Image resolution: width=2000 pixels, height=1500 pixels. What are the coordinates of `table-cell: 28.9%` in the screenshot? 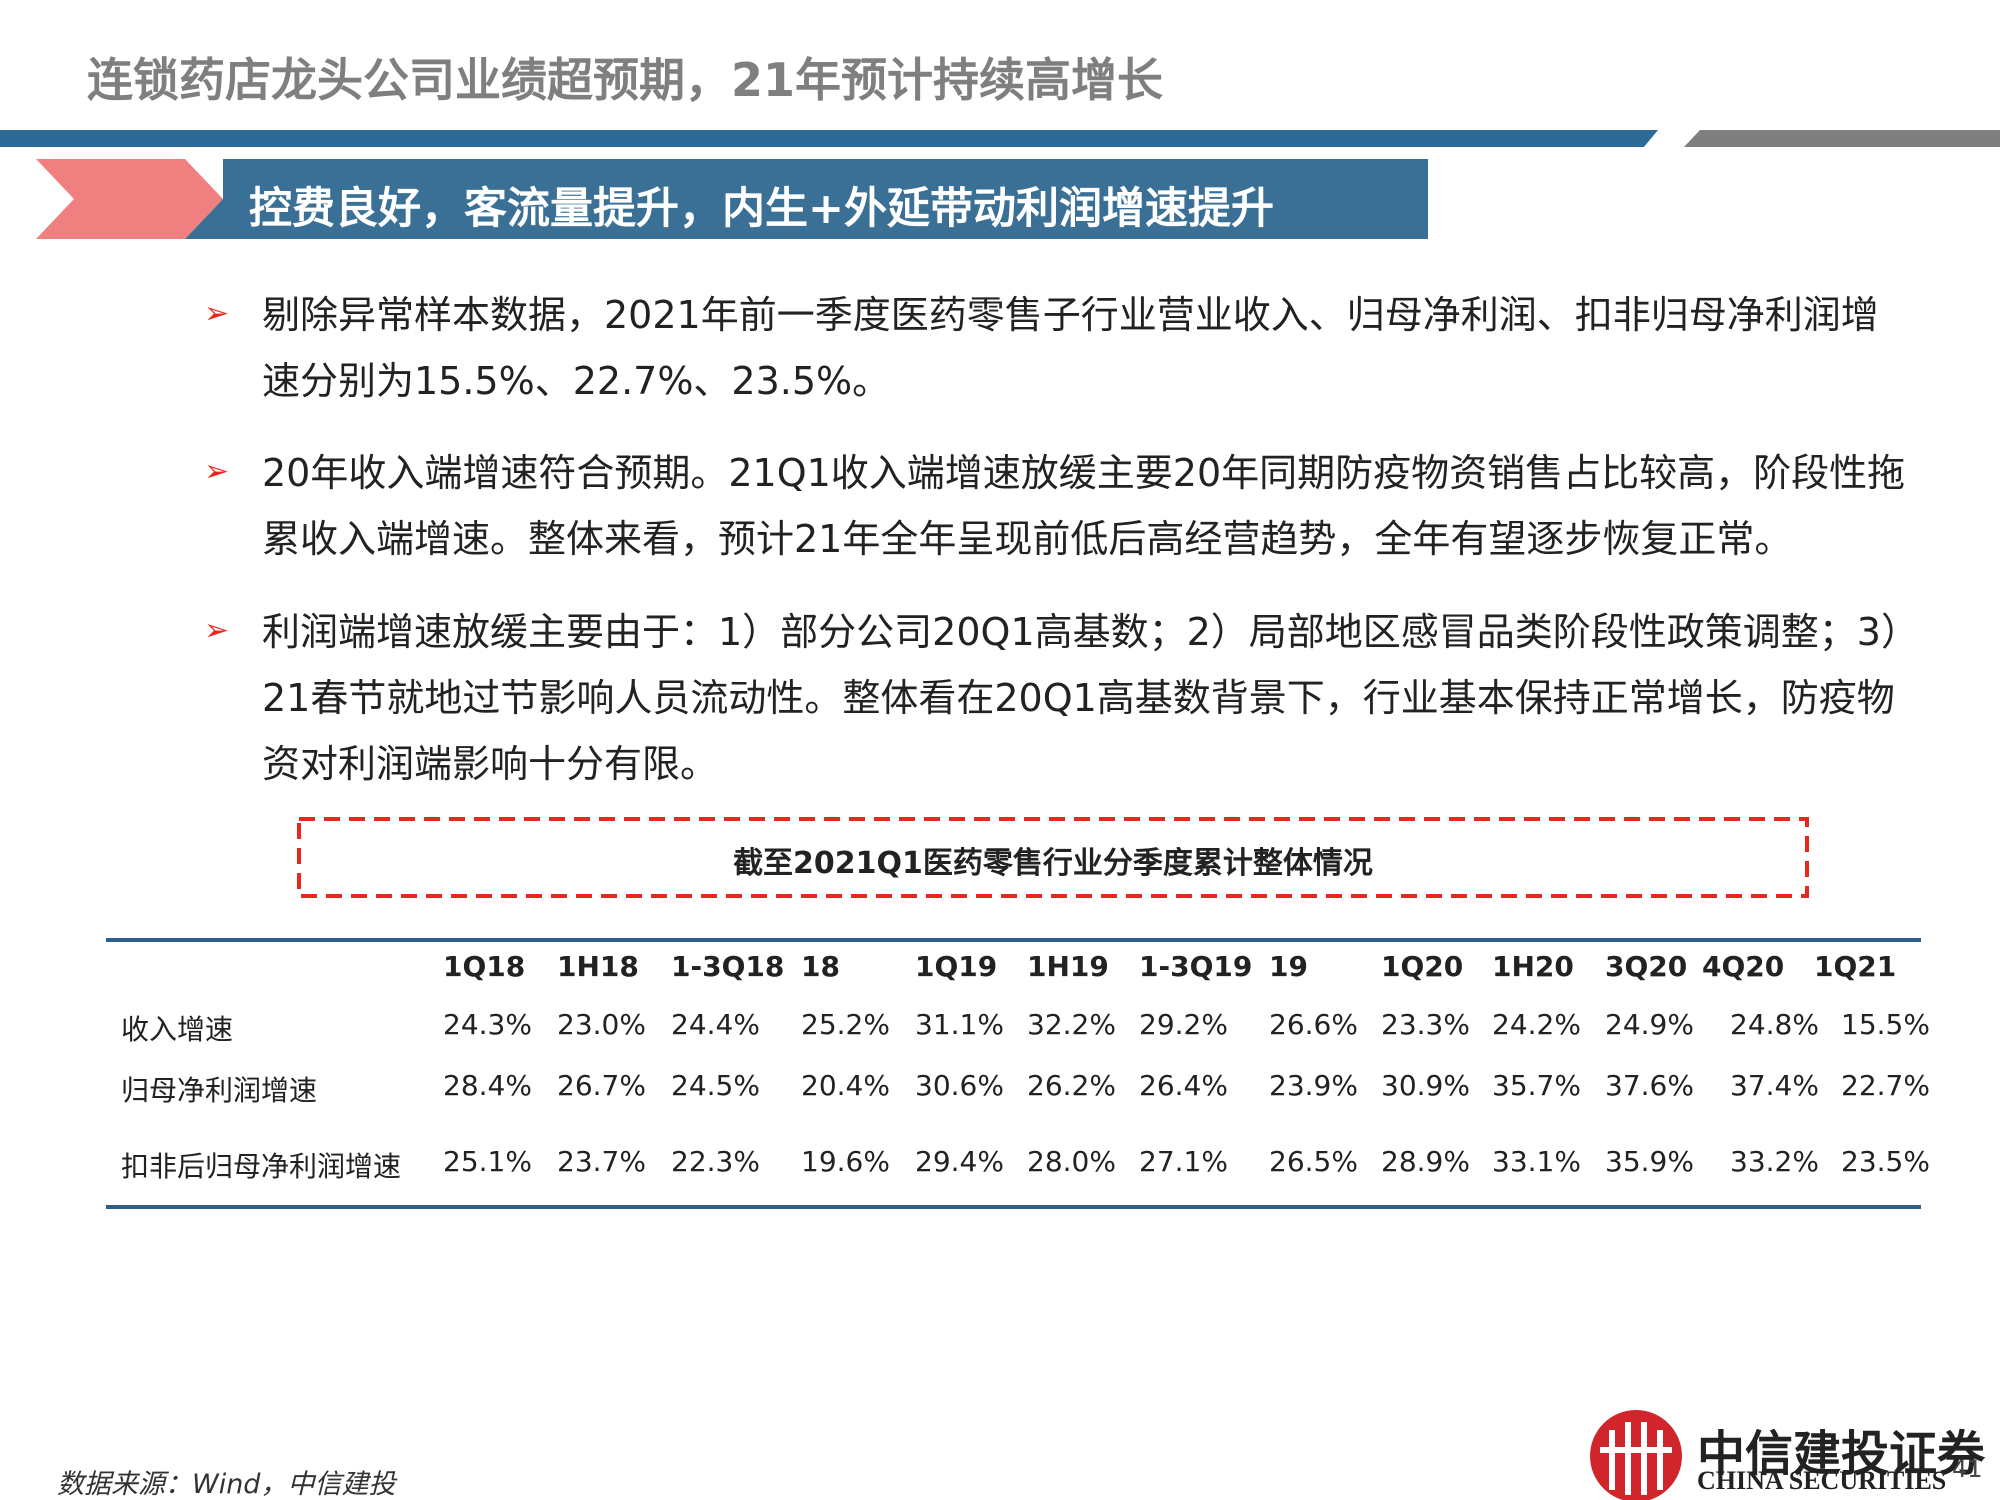 It's located at (1425, 1161).